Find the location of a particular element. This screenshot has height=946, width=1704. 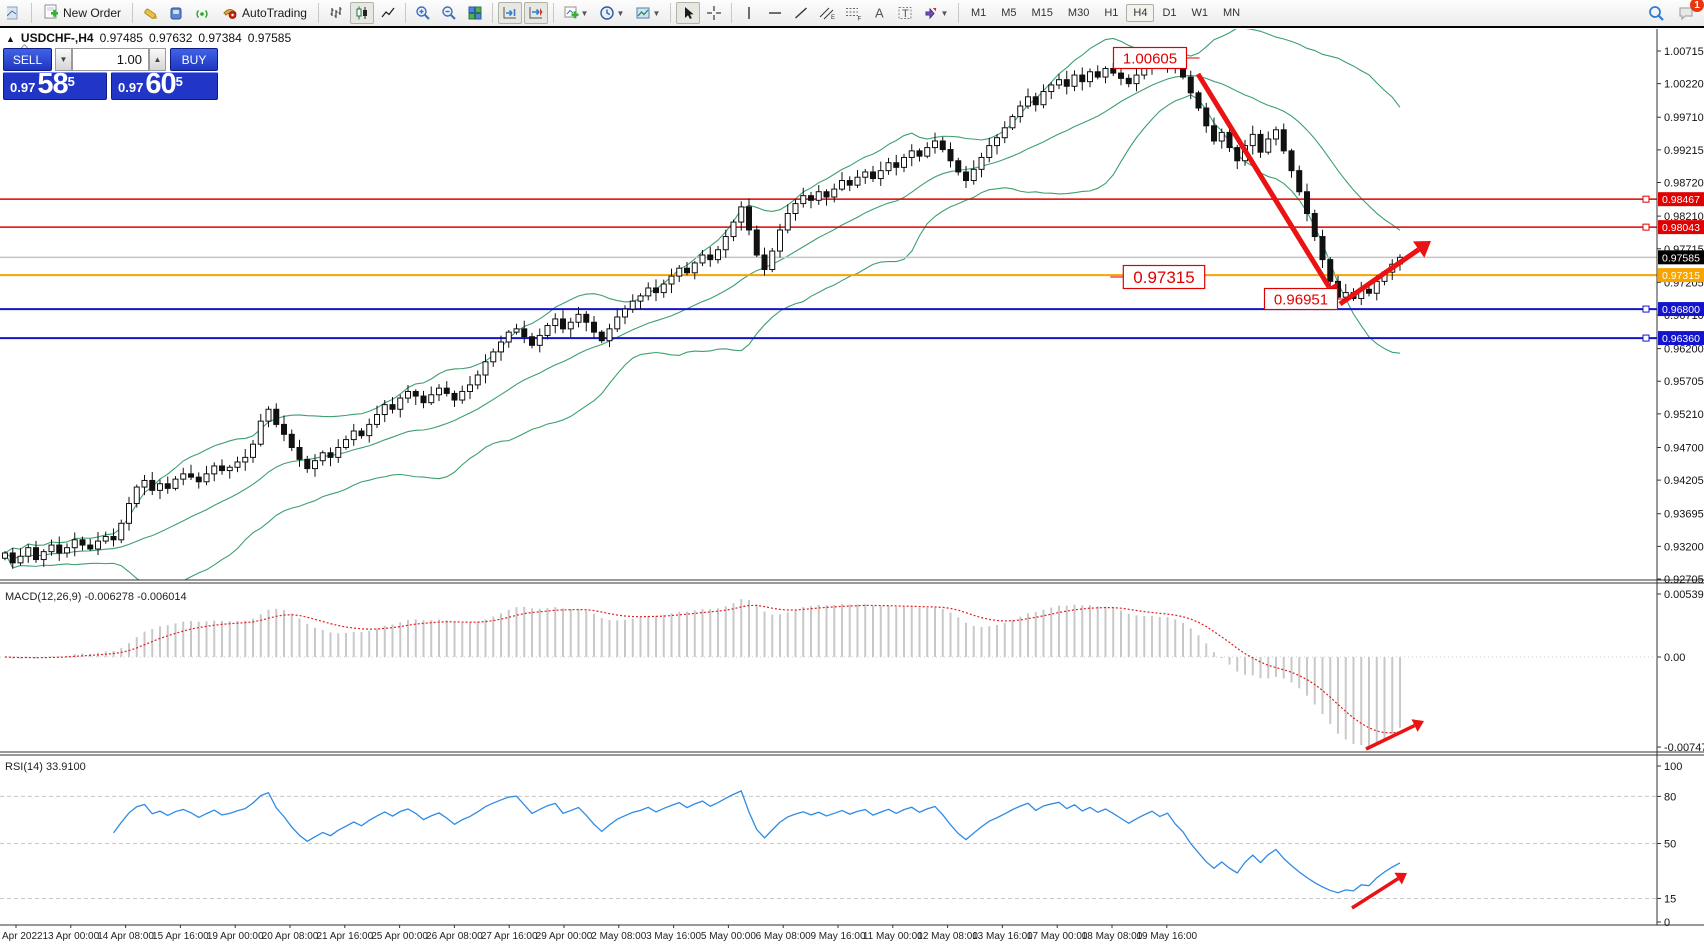

price-tick-label: 0.94205 is located at coordinates (1684, 481).